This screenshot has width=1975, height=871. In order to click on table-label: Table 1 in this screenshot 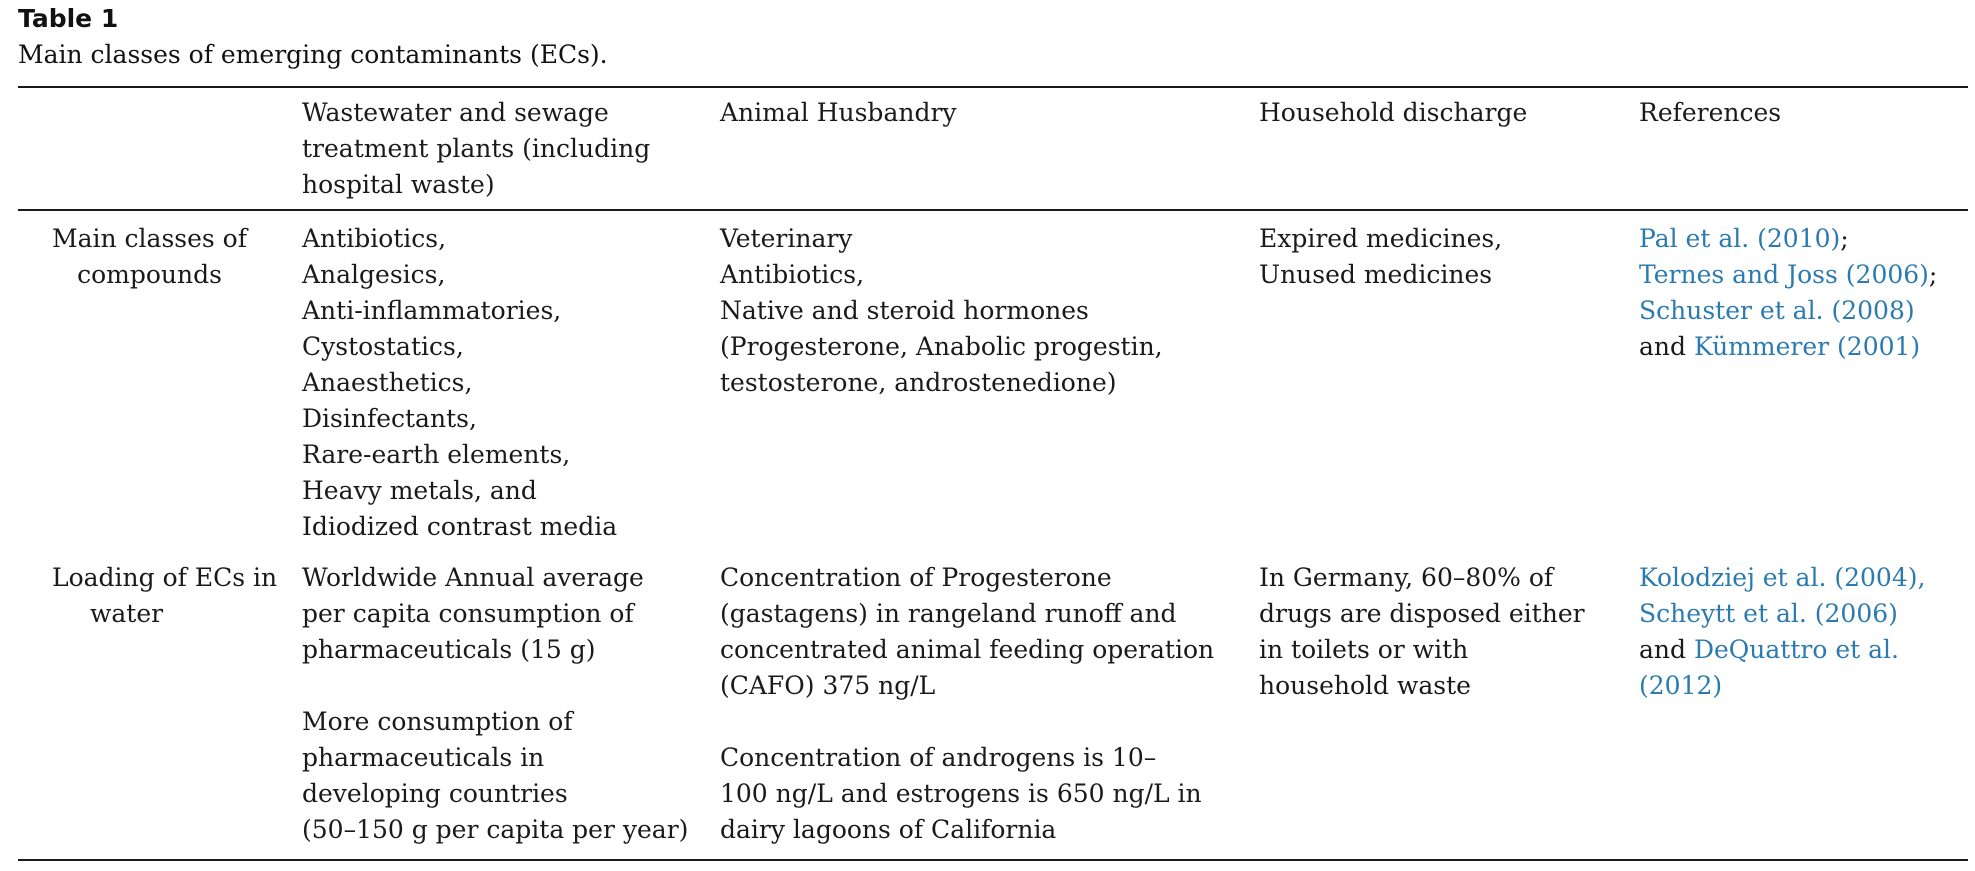, I will do `click(68, 18)`.